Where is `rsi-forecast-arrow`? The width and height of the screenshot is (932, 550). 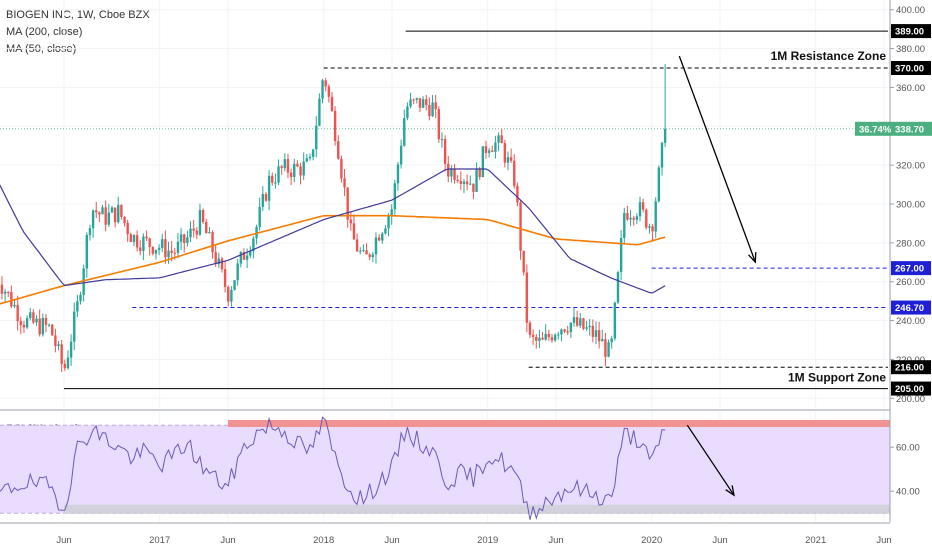
rsi-forecast-arrow is located at coordinates (710, 460).